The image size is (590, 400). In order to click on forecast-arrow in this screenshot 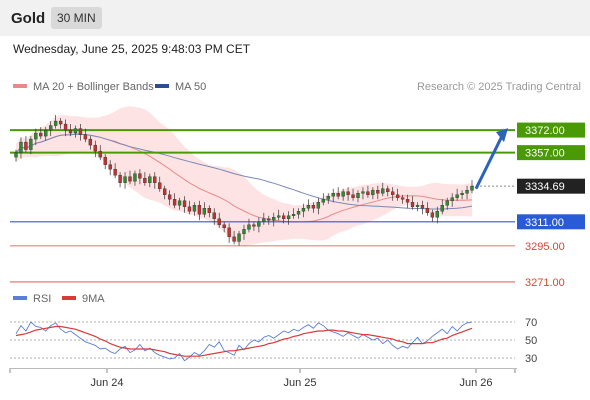, I will do `click(491, 159)`.